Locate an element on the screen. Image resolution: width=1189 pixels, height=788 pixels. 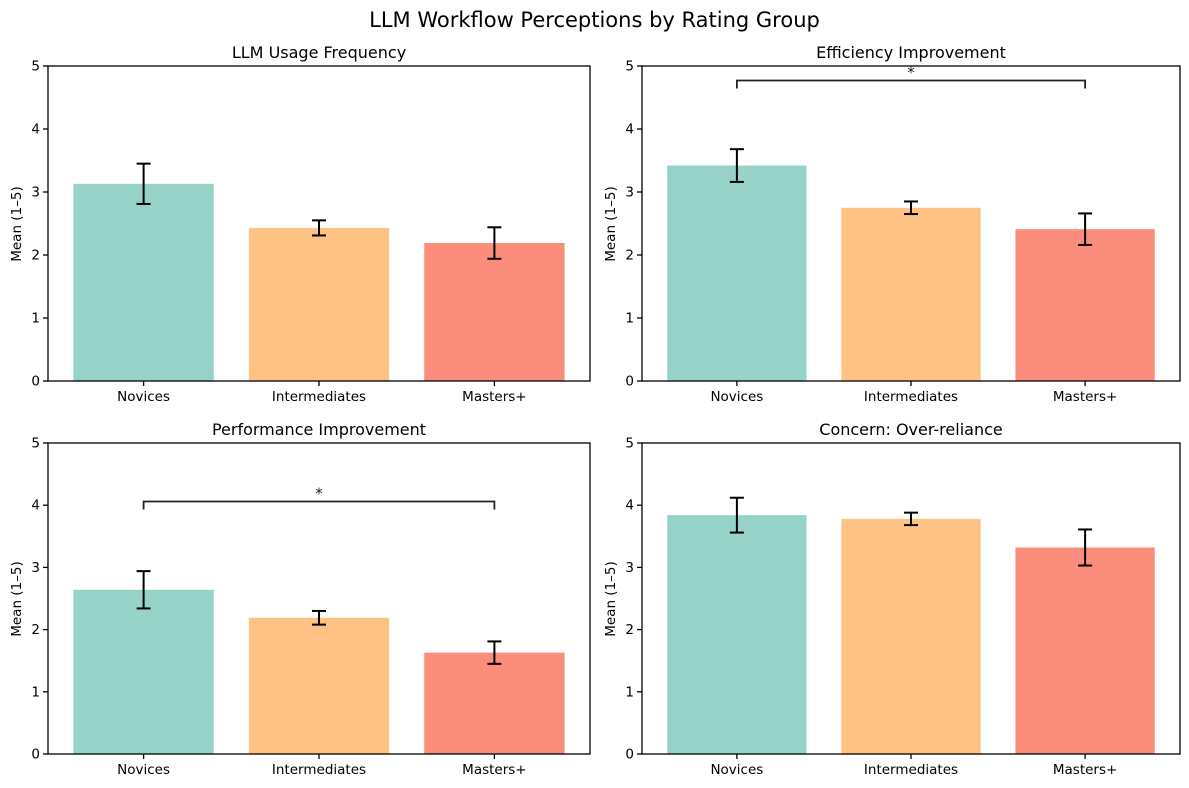
subplot-title-concern-over-reliance: Concern: Over-reliance is located at coordinates (911, 429).